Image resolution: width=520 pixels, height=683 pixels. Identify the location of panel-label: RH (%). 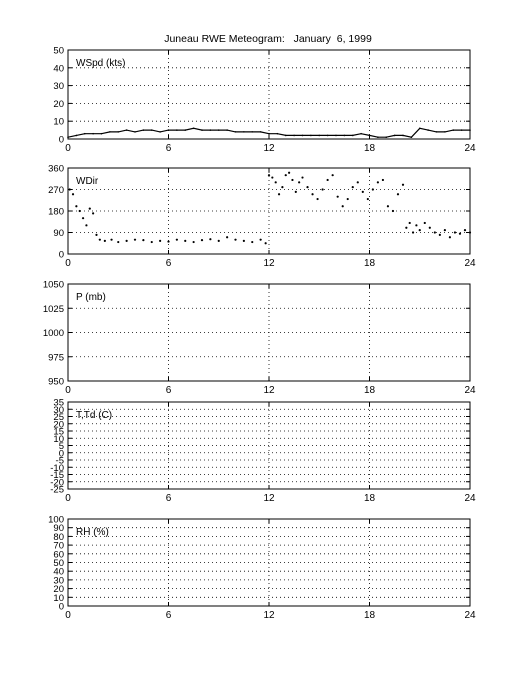
(92, 532).